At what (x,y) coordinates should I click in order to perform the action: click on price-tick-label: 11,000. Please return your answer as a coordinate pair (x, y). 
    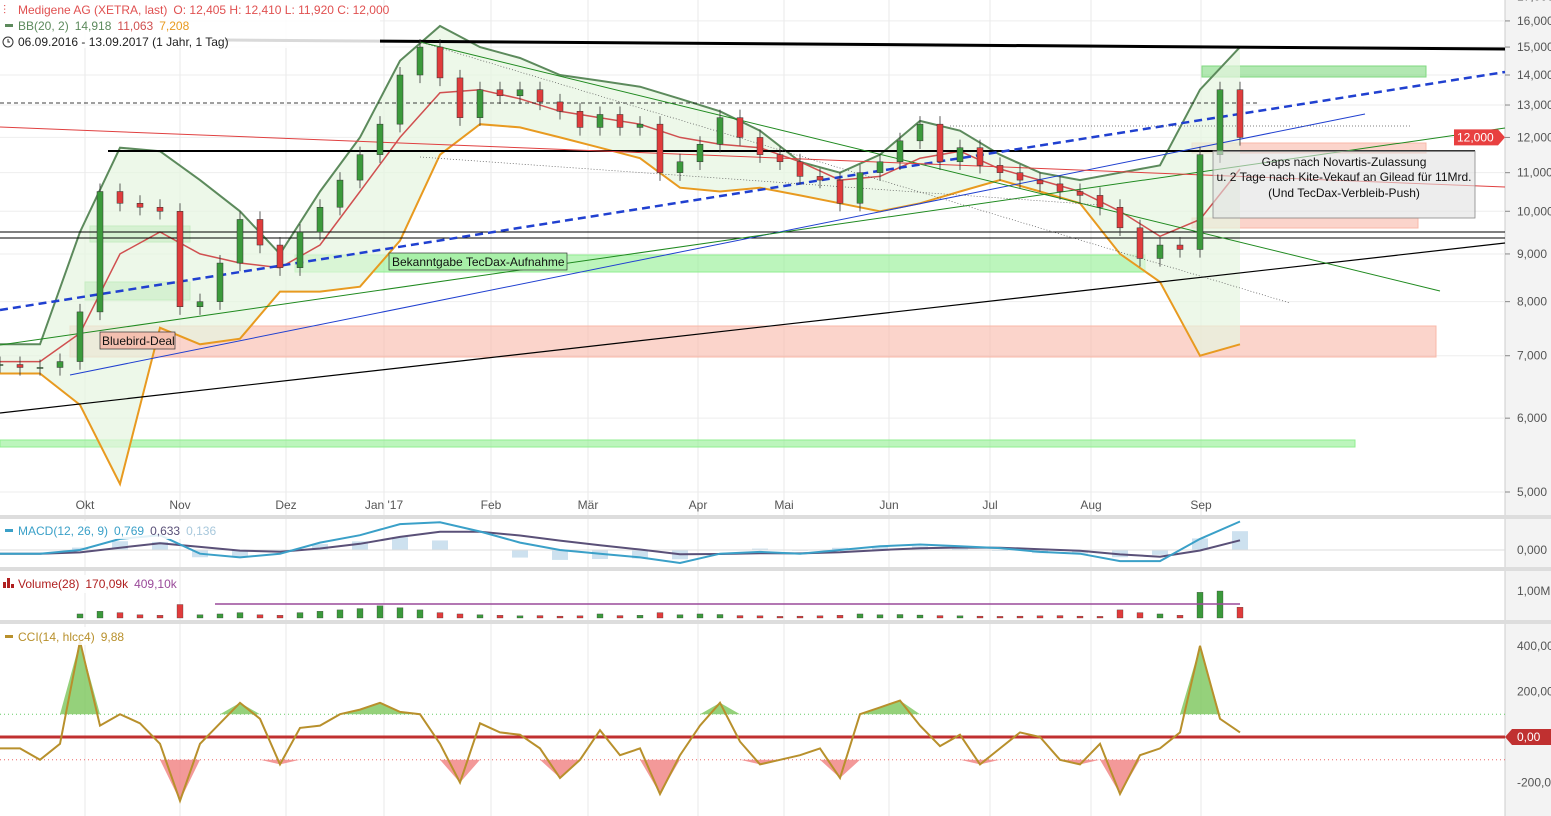
    Looking at the image, I should click on (1534, 173).